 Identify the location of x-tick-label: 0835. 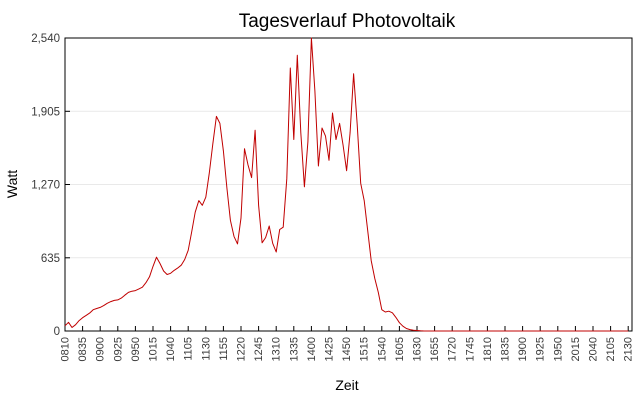
(83, 349).